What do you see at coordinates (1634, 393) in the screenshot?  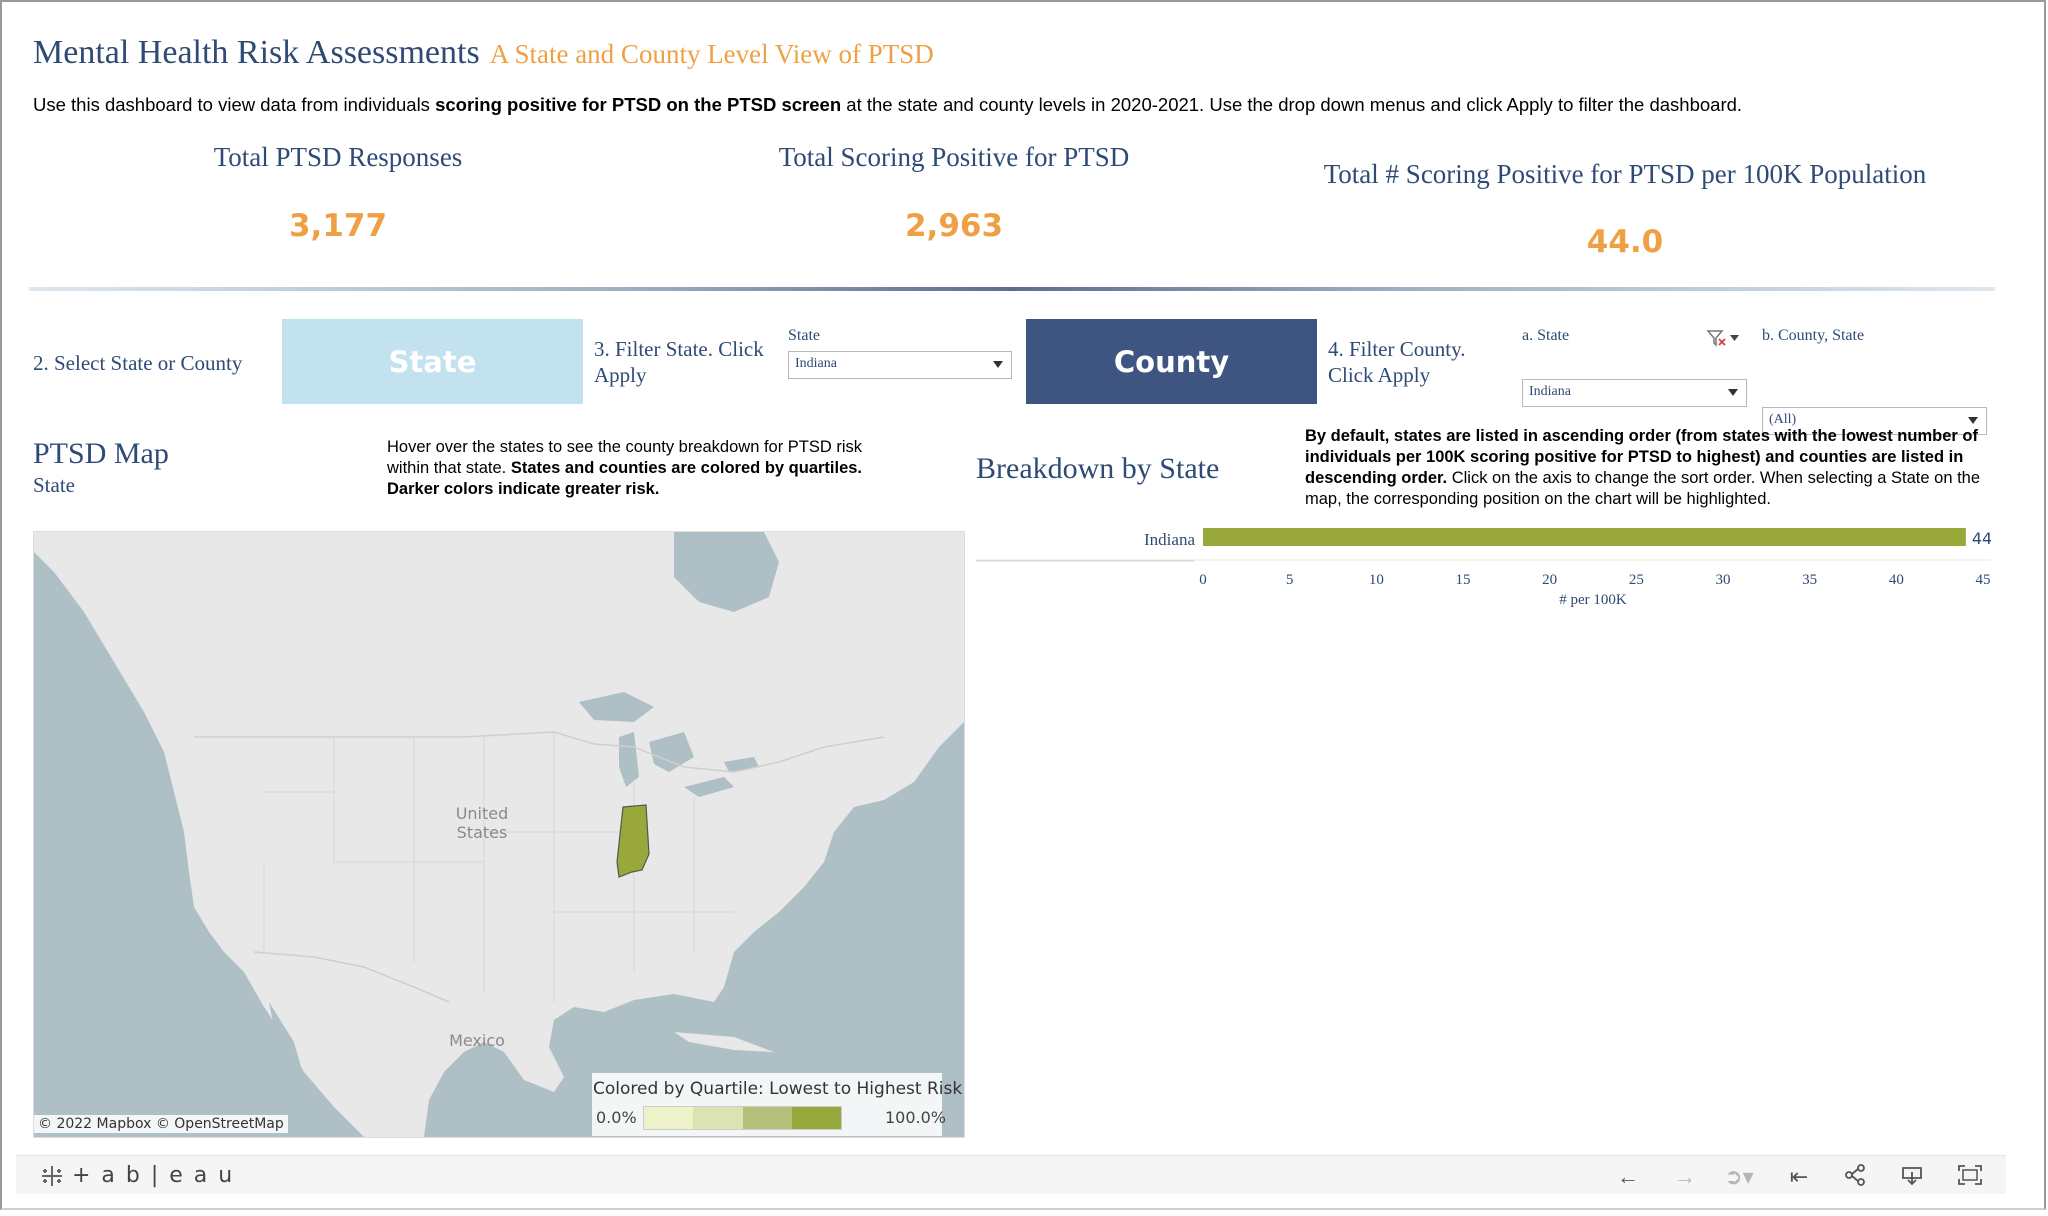 I see `a-state-dropdown: Indiana` at bounding box center [1634, 393].